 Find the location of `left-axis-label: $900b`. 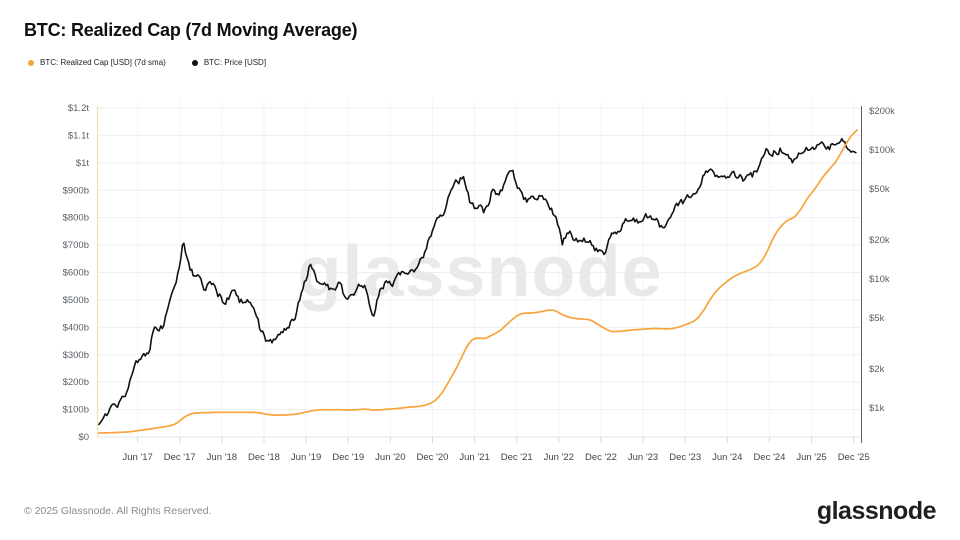

left-axis-label: $900b is located at coordinates (76, 190).